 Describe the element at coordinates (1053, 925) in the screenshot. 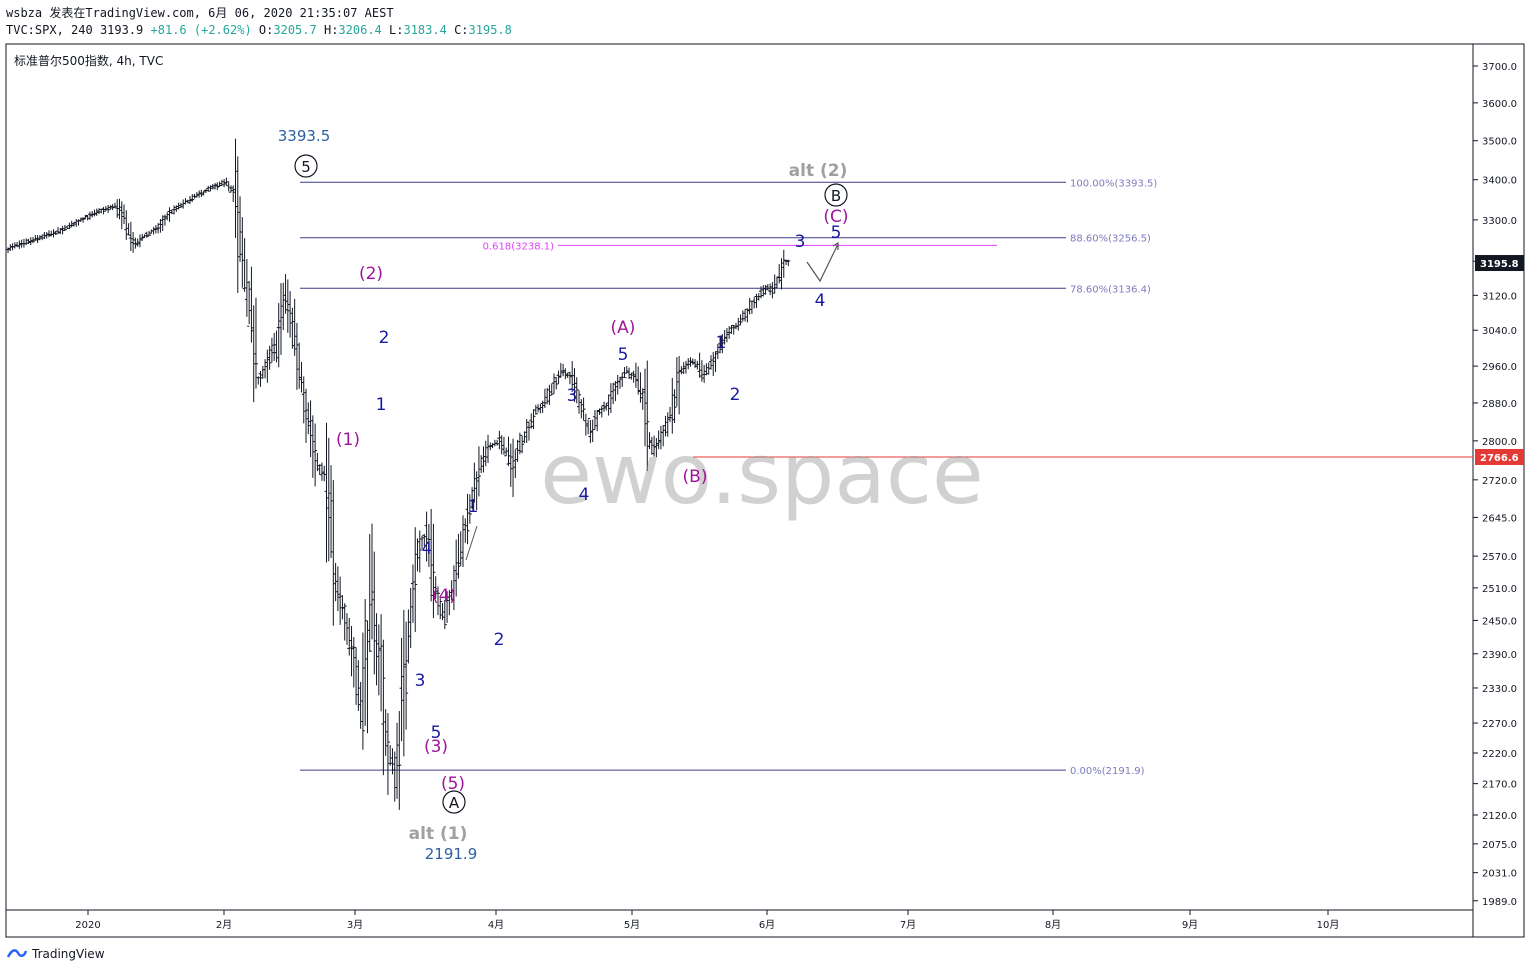

I see `time-tick-label: 8月` at that location.